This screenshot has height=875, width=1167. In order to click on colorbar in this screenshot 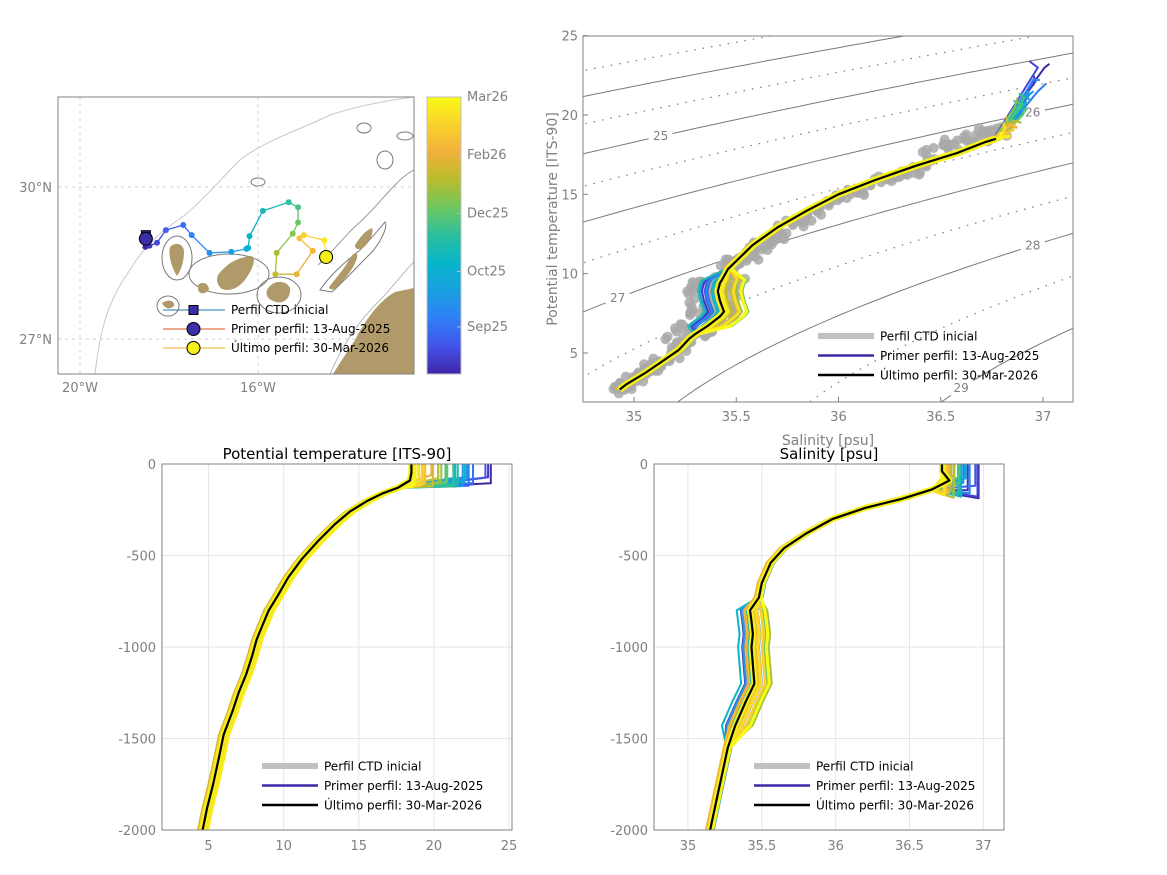, I will do `click(444, 235)`.